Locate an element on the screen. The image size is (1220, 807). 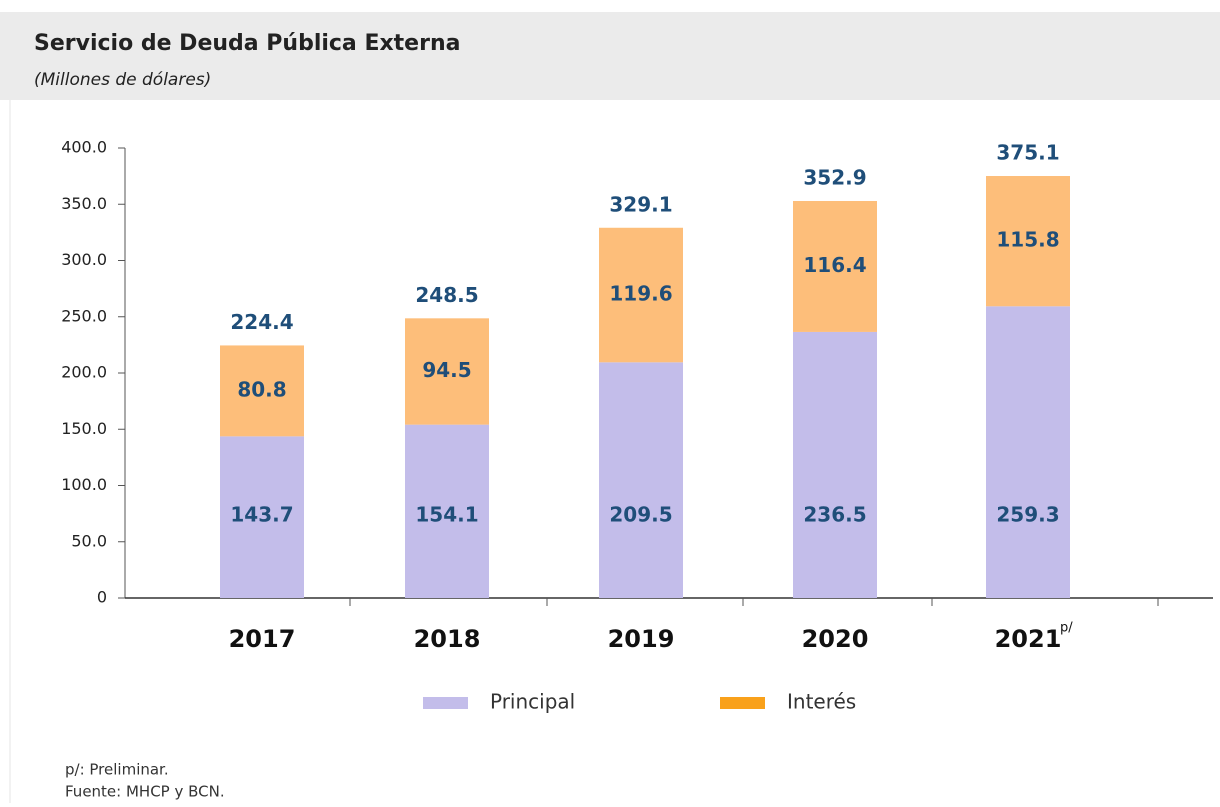
total-label: 329.1 is located at coordinates (640, 204).